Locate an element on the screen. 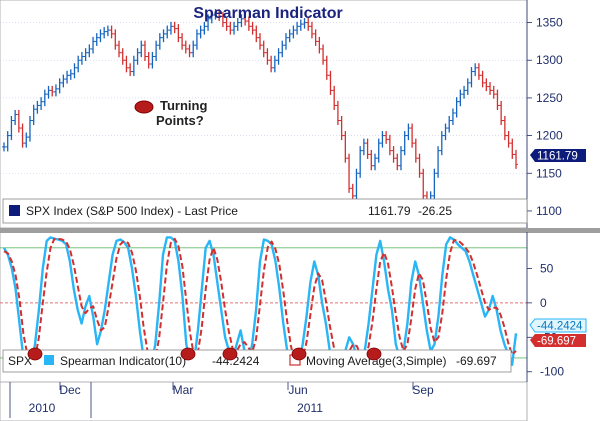 The width and height of the screenshot is (600, 421). month-label: Dec is located at coordinates (69, 390).